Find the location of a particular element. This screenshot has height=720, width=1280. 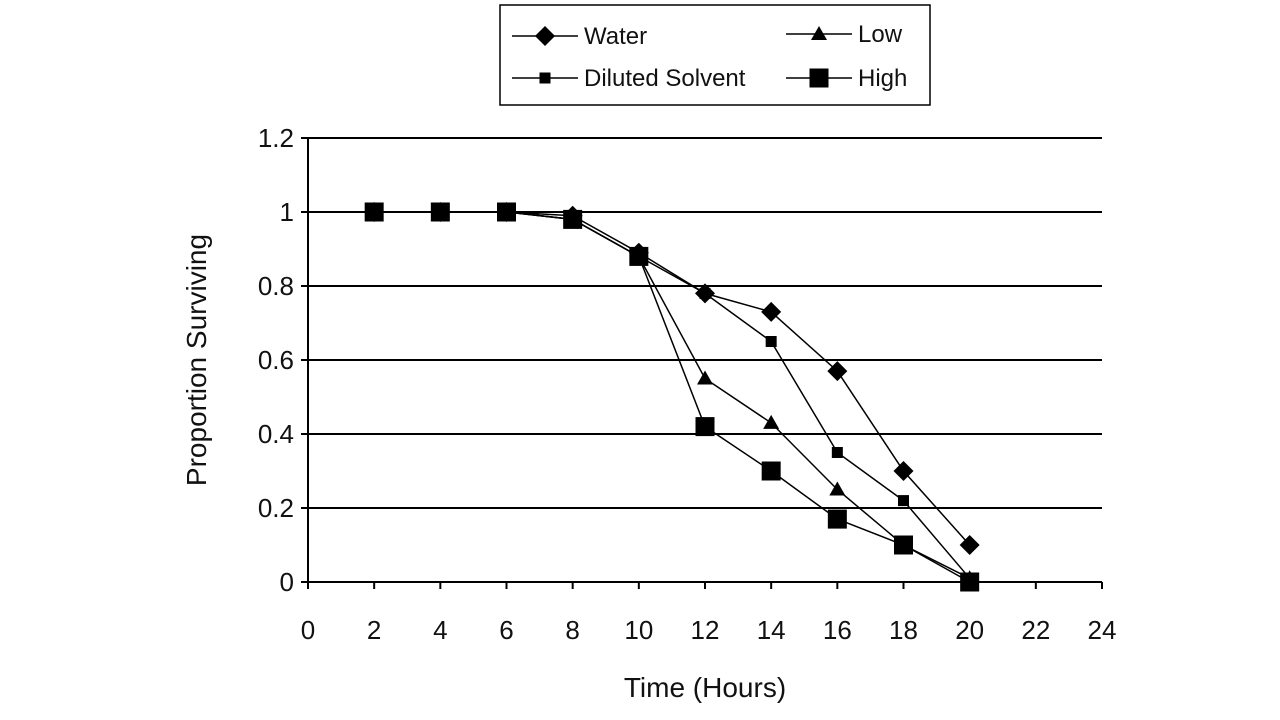

x-tick-label: 8 is located at coordinates (572, 630).